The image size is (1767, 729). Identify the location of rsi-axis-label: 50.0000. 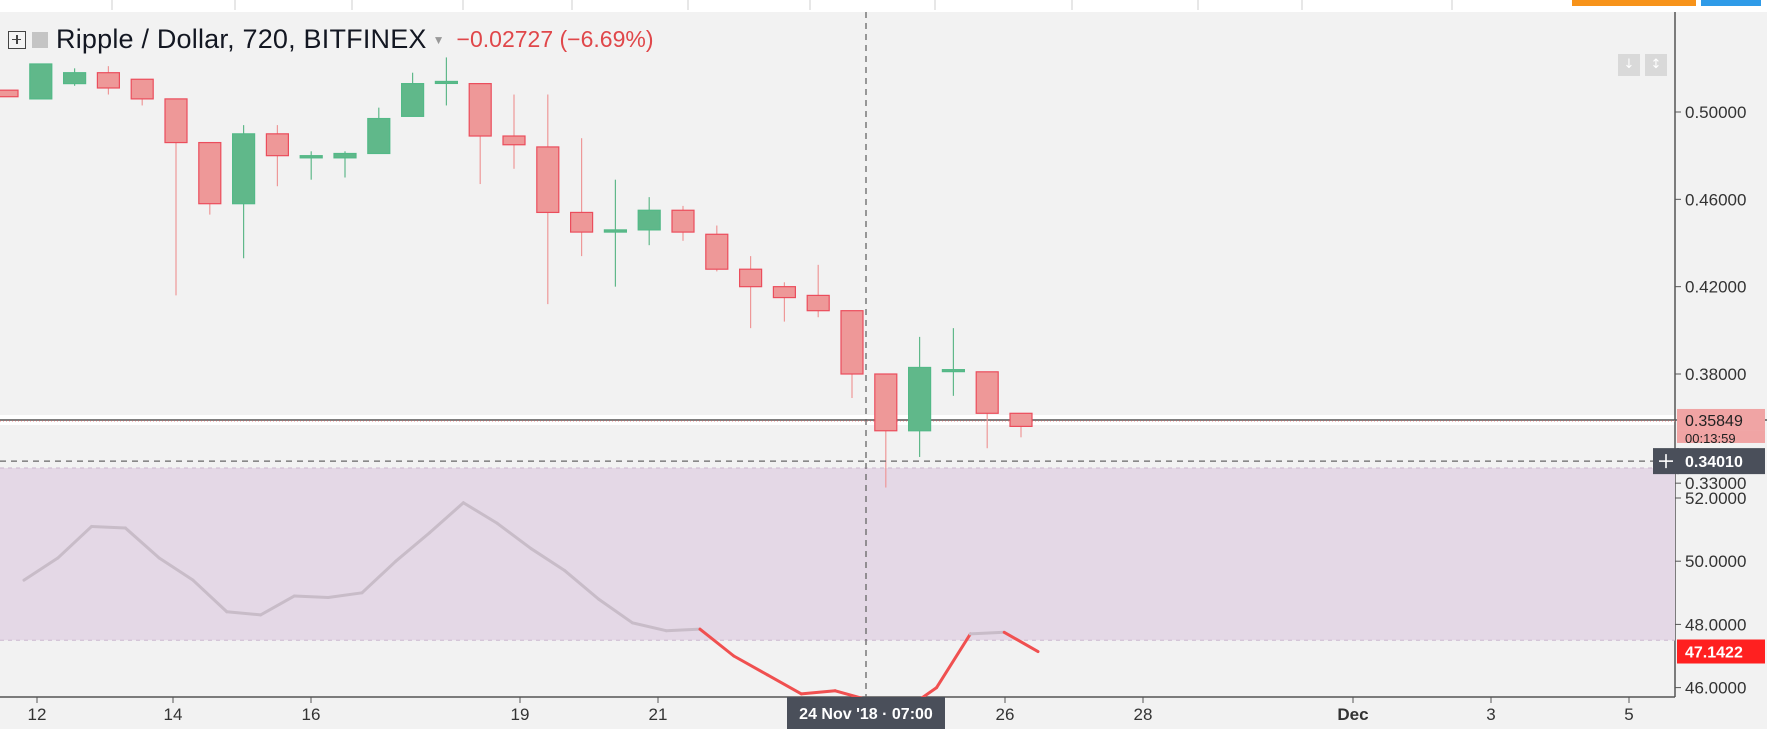
(1715, 561).